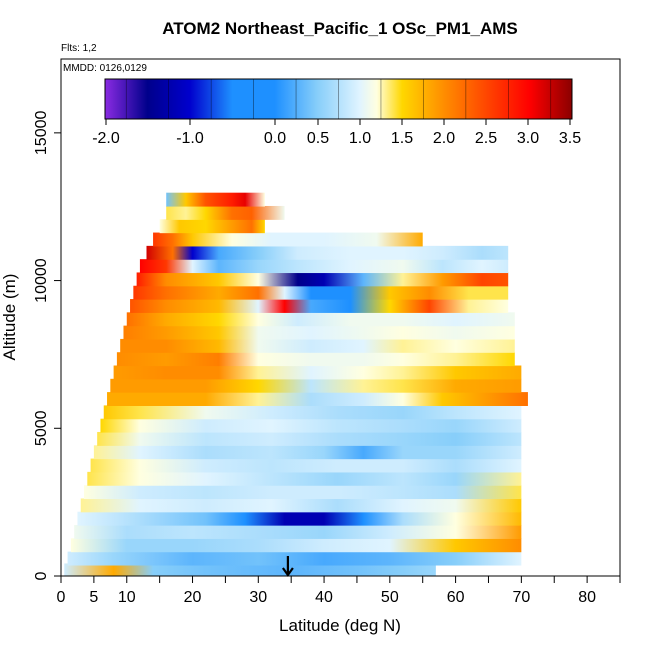 Image resolution: width=650 pixels, height=650 pixels. I want to click on x-tick-label: 0, so click(61, 597).